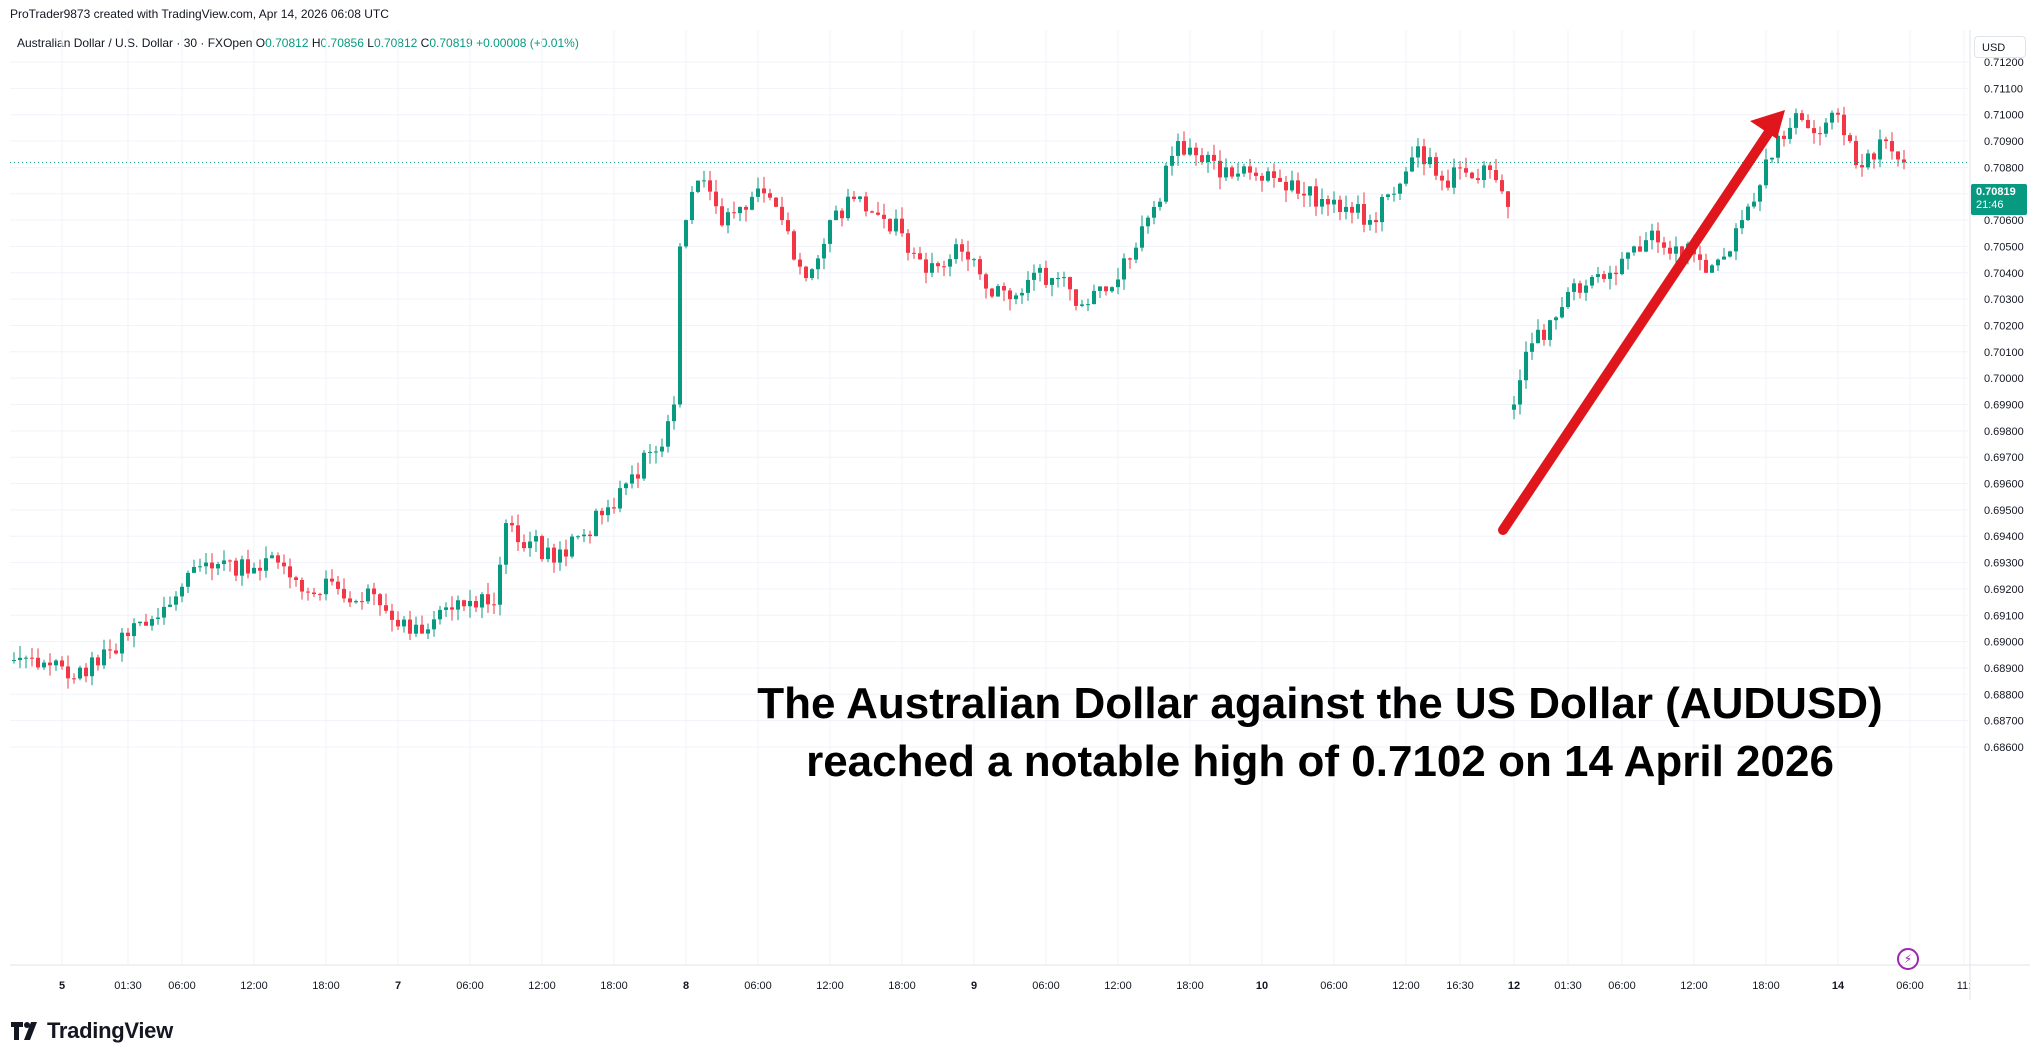  Describe the element at coordinates (1908, 959) in the screenshot. I see `lightning-icon: ⚡` at that location.